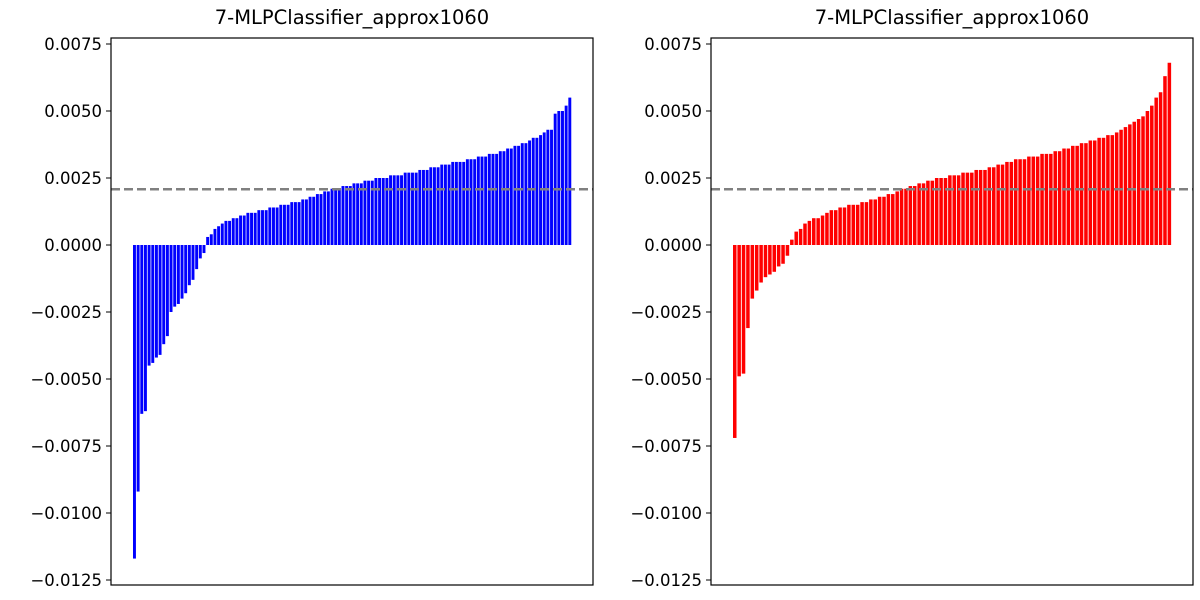  What do you see at coordinates (66, 312) in the screenshot?
I see `left-y-tick-label: −0.0025` at bounding box center [66, 312].